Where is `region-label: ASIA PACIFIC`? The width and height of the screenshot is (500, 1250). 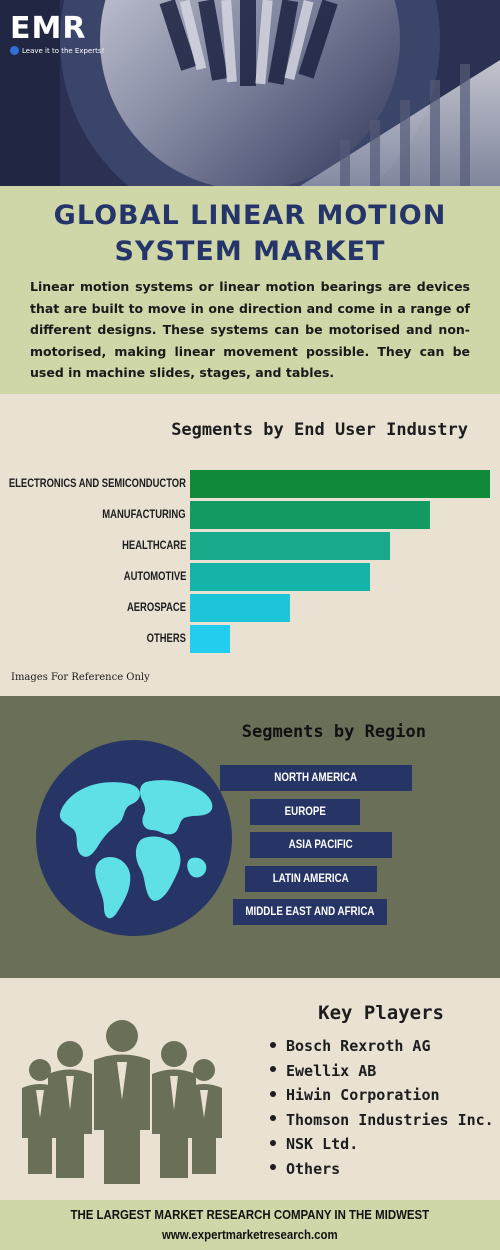 region-label: ASIA PACIFIC is located at coordinates (321, 845).